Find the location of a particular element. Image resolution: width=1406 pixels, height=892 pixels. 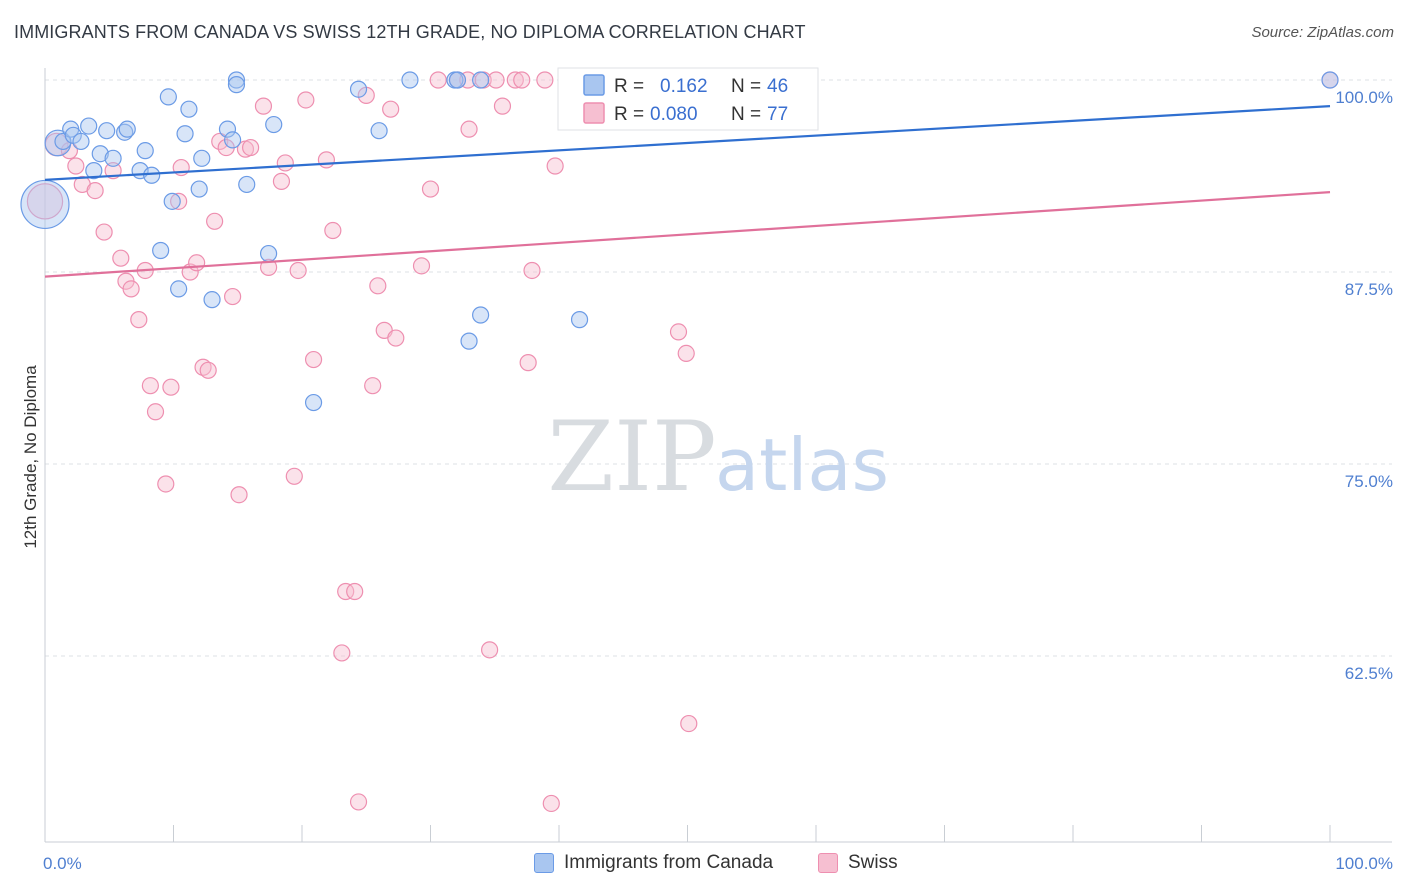

legend-r-label-swiss: R = is located at coordinates (629, 114).